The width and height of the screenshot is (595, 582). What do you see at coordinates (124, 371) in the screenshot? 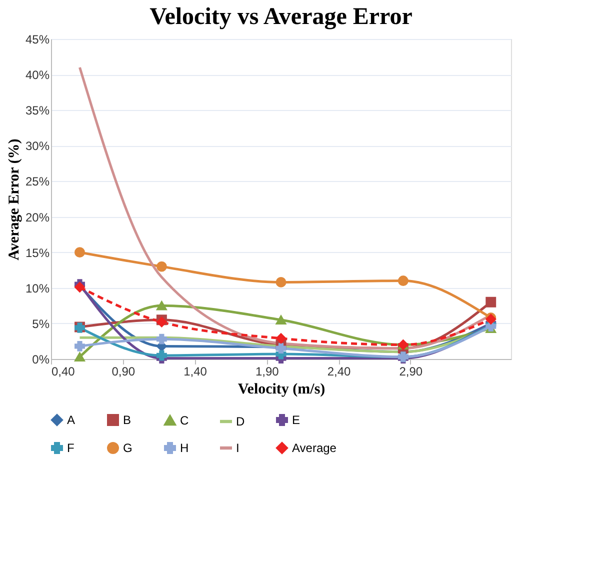
I see `x-tick-label: 0,90` at bounding box center [124, 371].